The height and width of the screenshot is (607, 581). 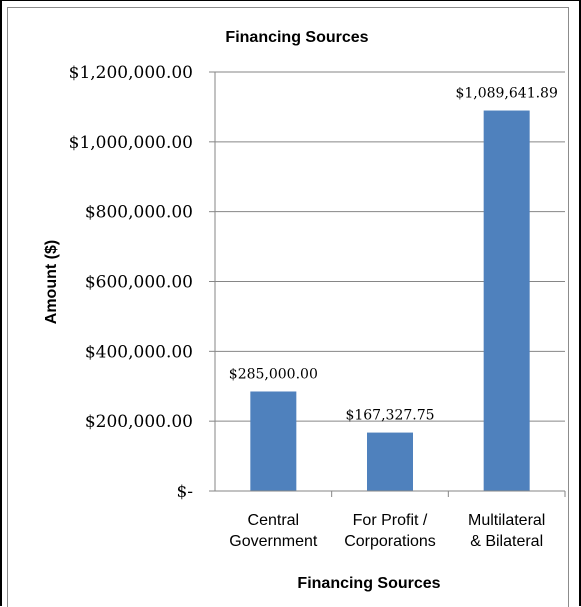 What do you see at coordinates (389, 416) in the screenshot?
I see `data-label: $167,327.75` at bounding box center [389, 416].